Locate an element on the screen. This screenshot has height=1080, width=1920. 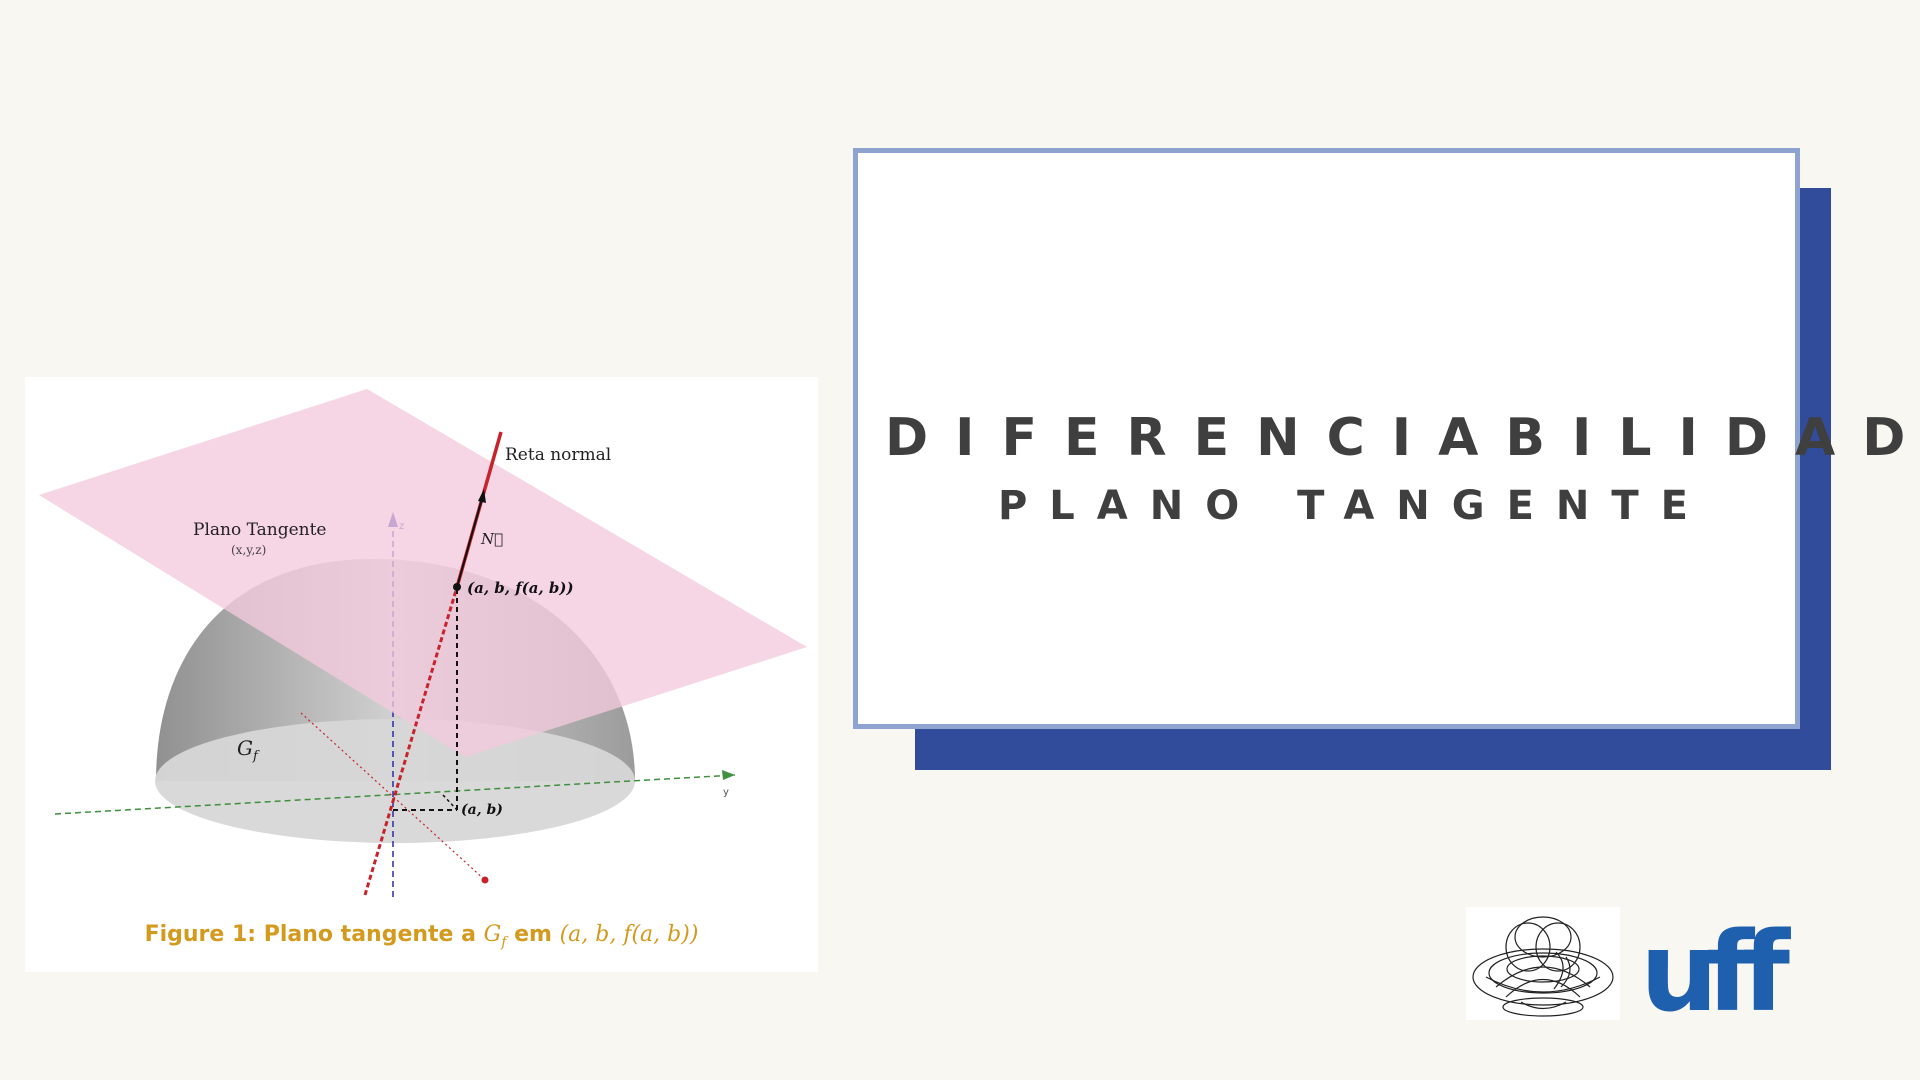
normal-line-lower is located at coordinates (411, 741).